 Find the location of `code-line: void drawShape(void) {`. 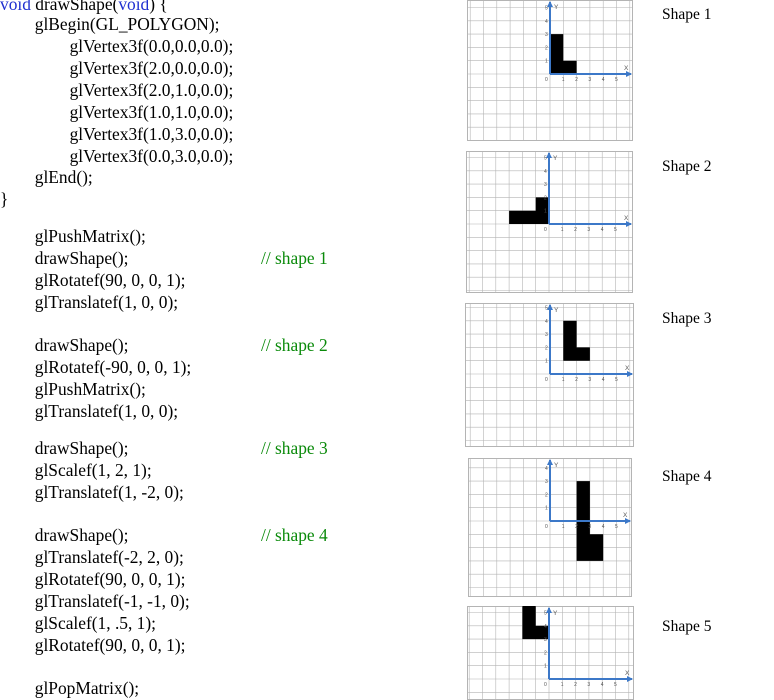

code-line: void drawShape(void) { is located at coordinates (84, 7).